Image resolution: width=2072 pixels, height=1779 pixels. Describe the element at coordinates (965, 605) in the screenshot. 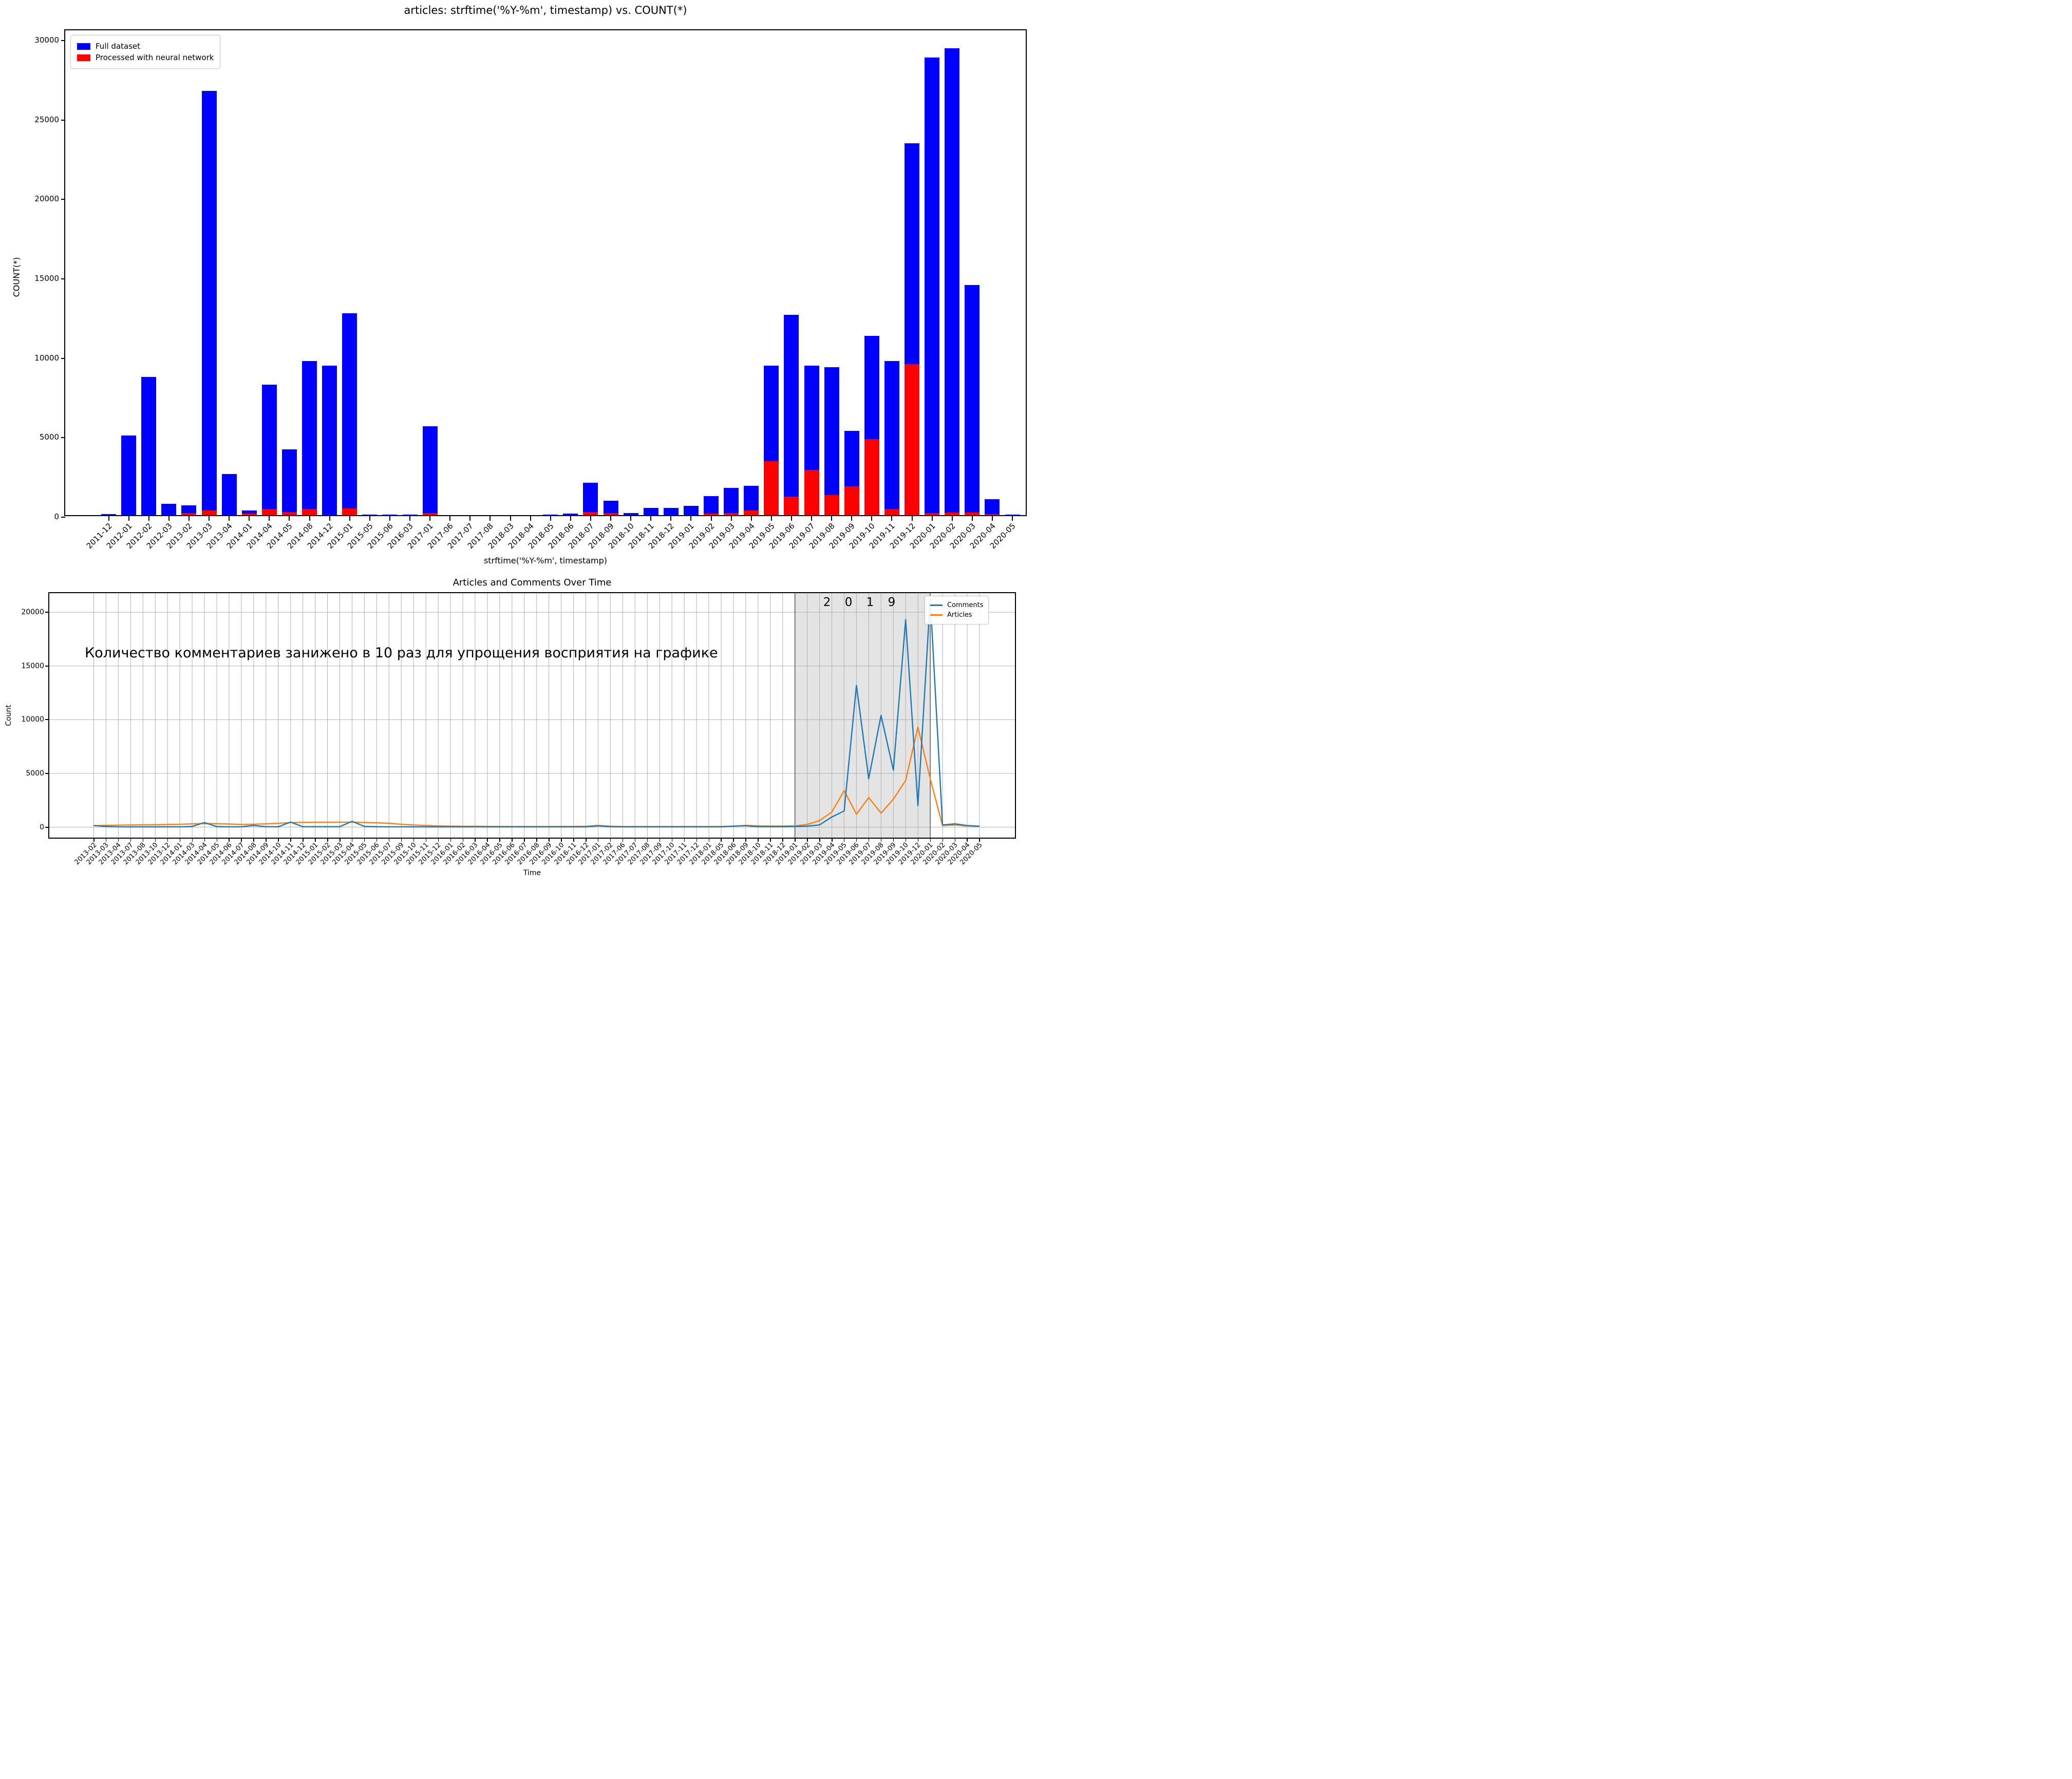

I see `legend-label: Comments` at that location.